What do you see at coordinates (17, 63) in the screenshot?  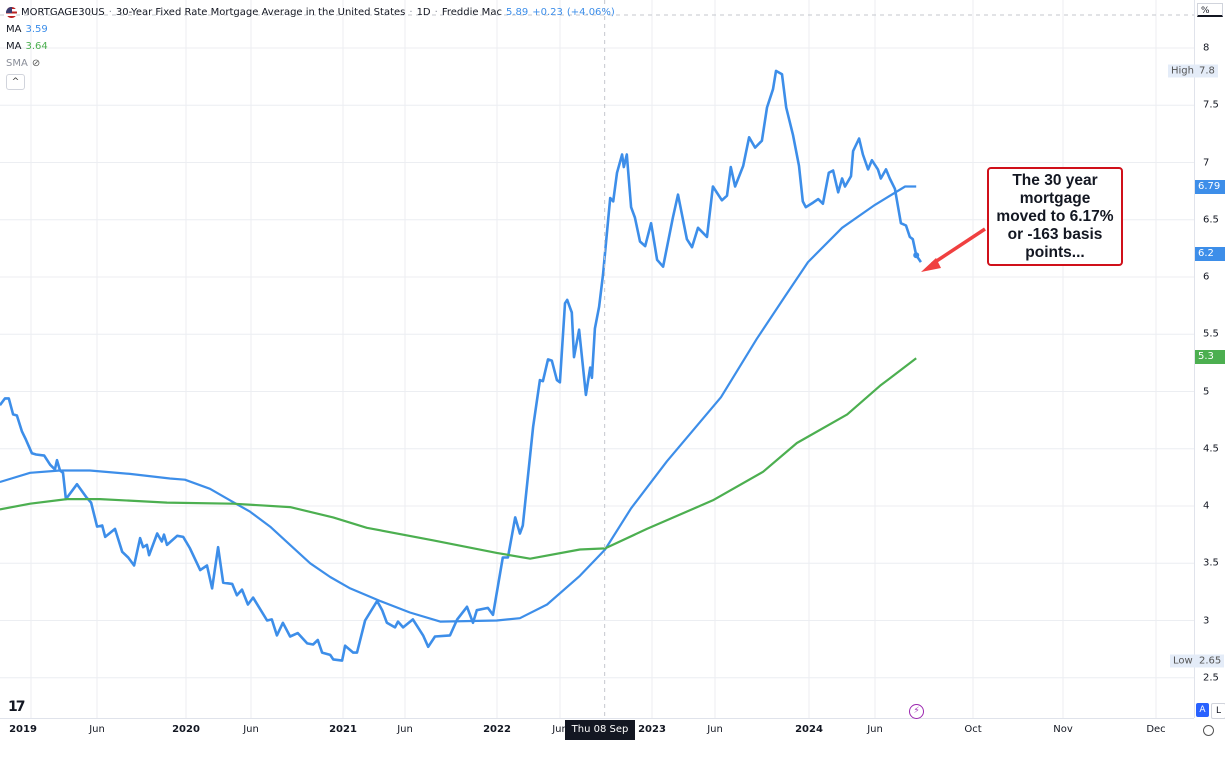 I see `indicator-label: SMA` at bounding box center [17, 63].